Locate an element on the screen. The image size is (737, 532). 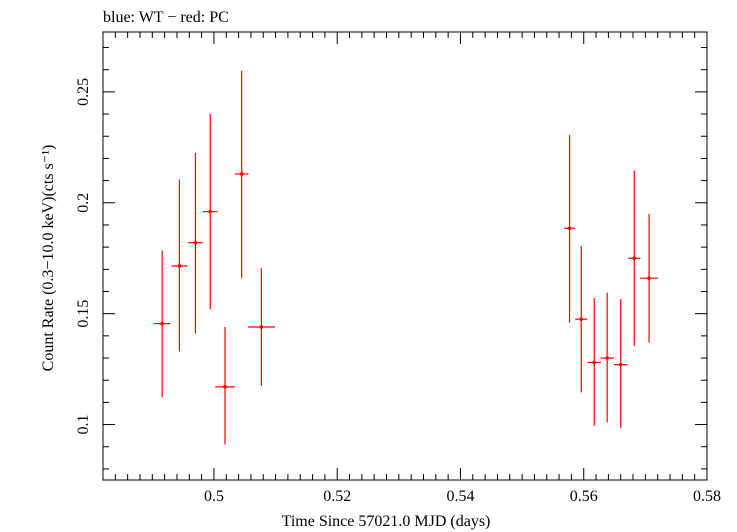
x-tick-label: 0.54 is located at coordinates (460, 496).